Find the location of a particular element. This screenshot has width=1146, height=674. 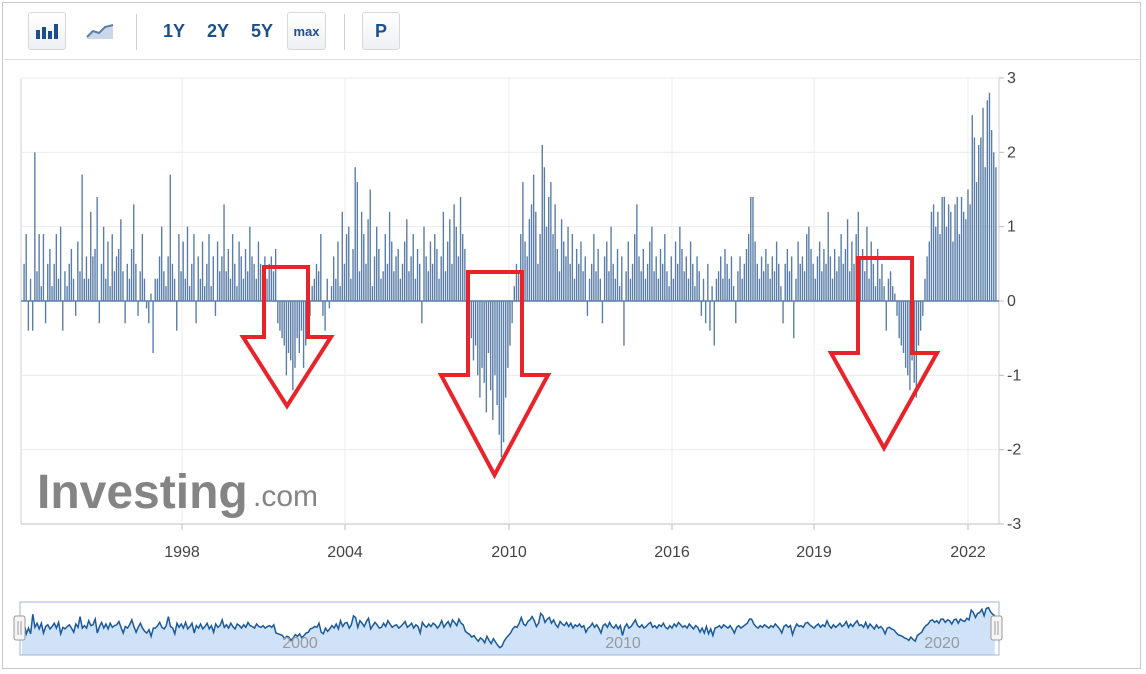

navigator-left-handle is located at coordinates (19, 628).